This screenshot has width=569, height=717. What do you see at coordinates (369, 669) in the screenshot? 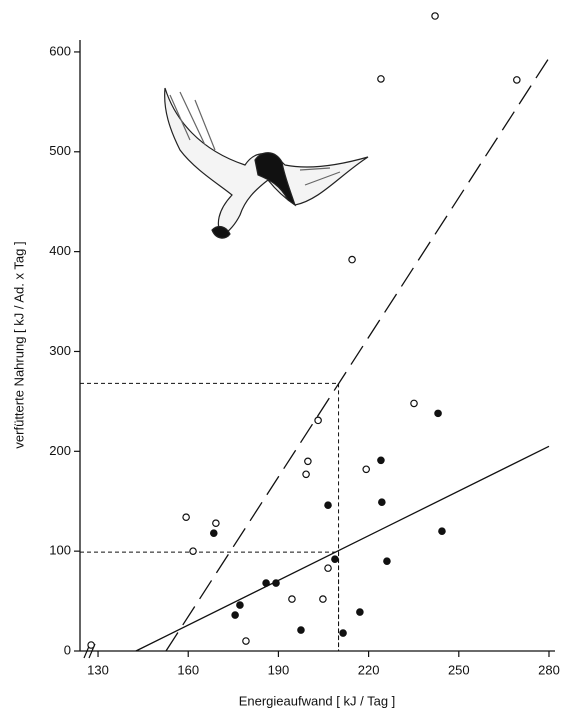
I see `x-tick-label: 220` at bounding box center [369, 669].